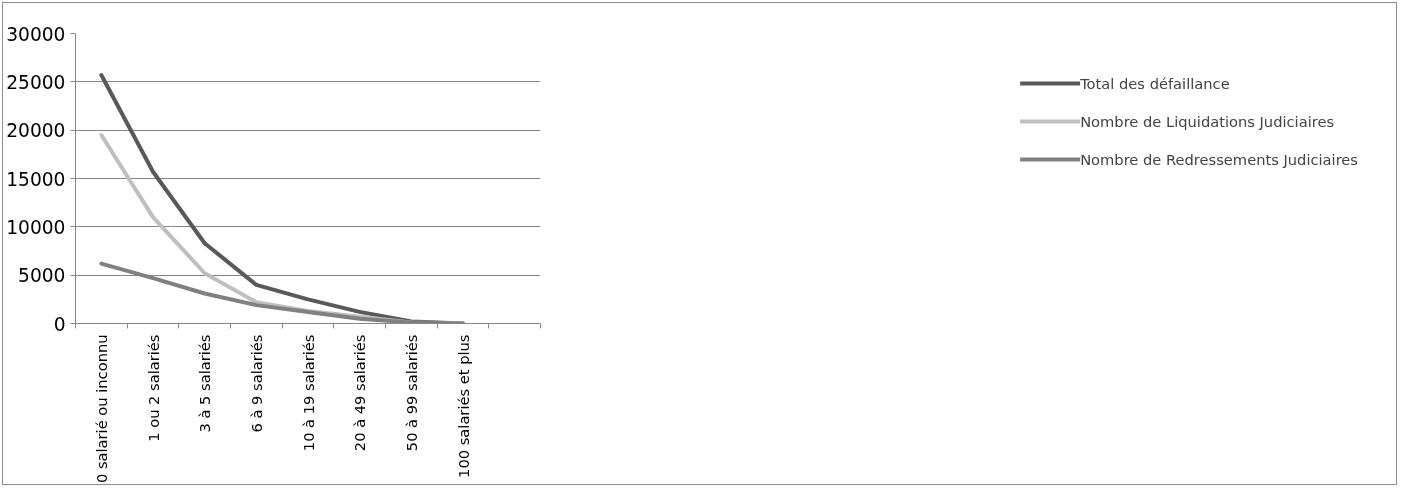 Image resolution: width=1409 pixels, height=497 pixels. I want to click on y-tick-label: 25000, so click(36, 82).